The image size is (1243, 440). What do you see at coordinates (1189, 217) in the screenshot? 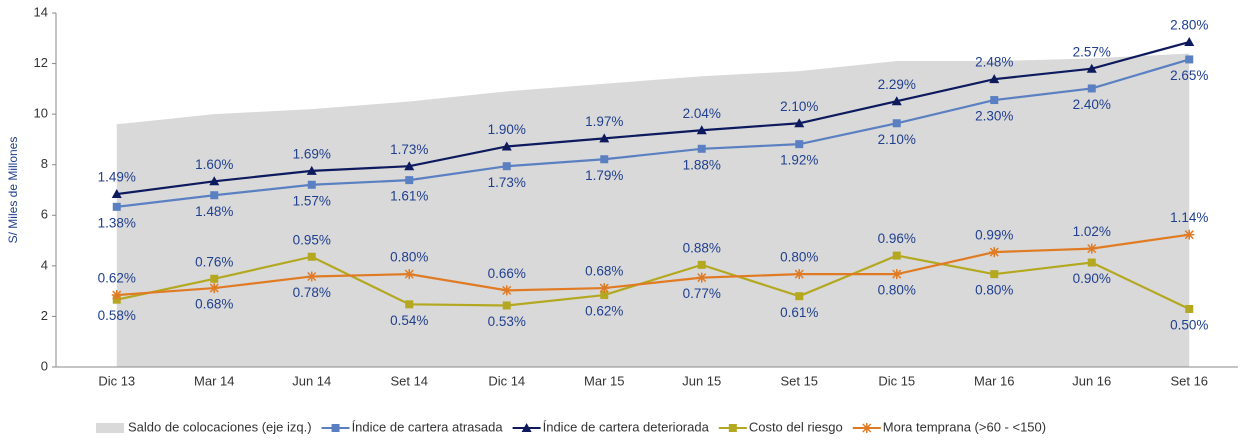
I see `value-label: 1.14%` at bounding box center [1189, 217].